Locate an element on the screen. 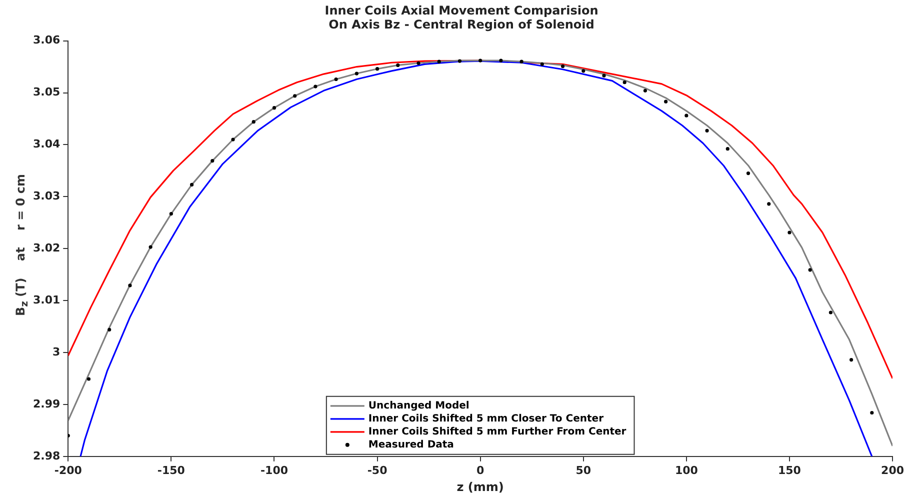 The image size is (907, 495). y-tick-label: 3.02 is located at coordinates (46, 247).